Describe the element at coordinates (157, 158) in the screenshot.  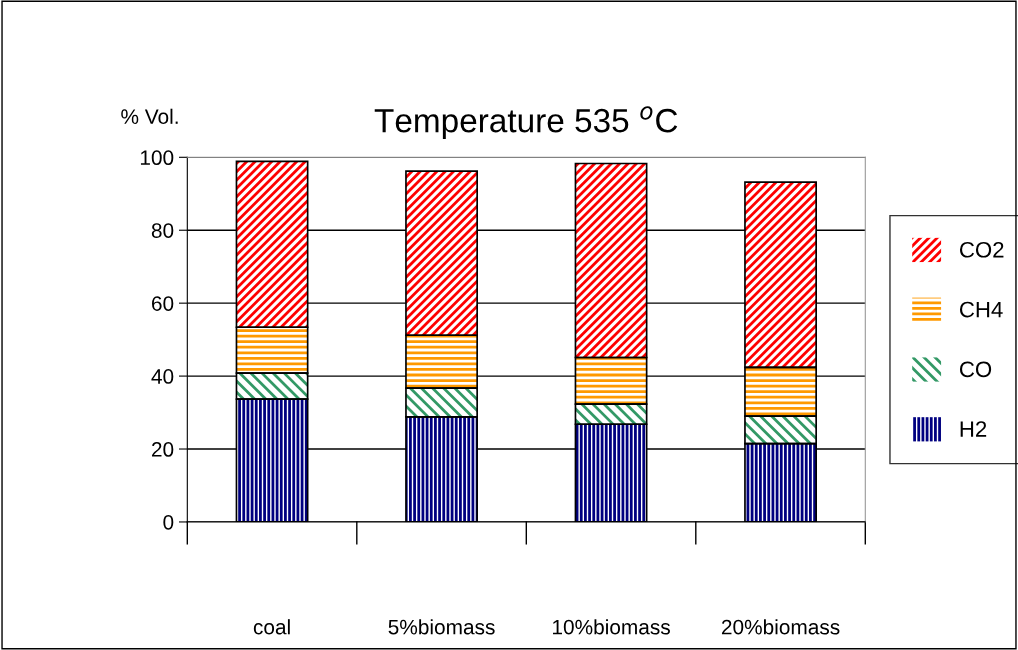
I see `y-tick-label: 100` at that location.